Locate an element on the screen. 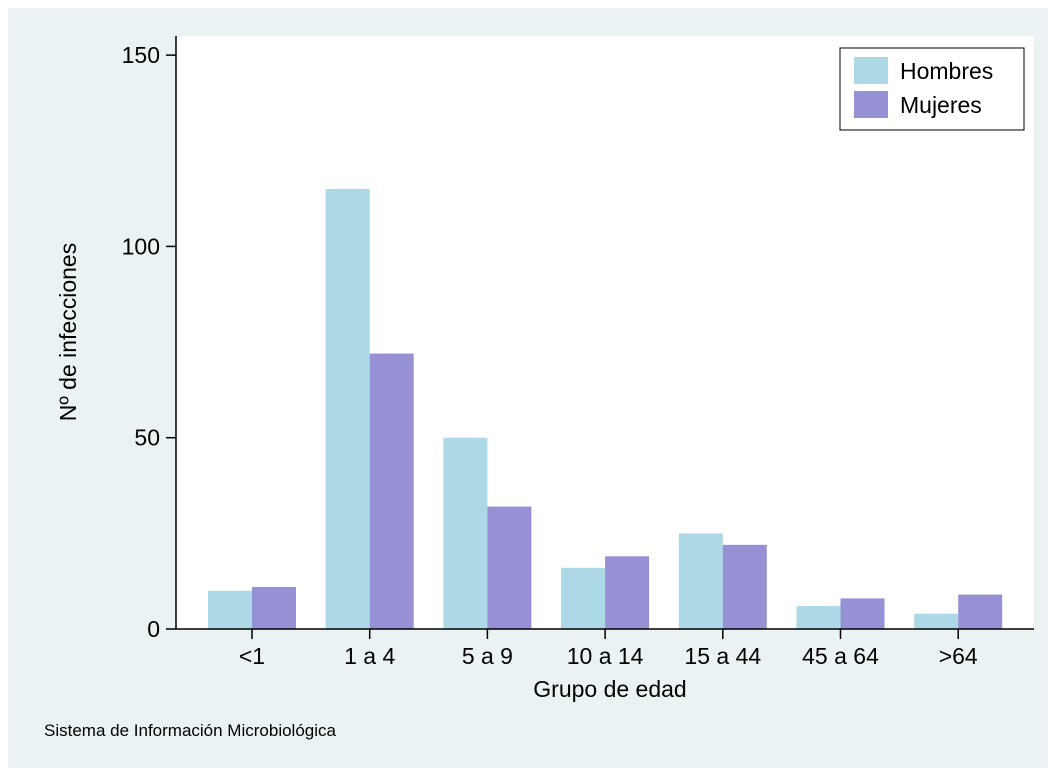 This screenshot has width=1056, height=774. x-tick-label: 45 a 64 is located at coordinates (840, 656).